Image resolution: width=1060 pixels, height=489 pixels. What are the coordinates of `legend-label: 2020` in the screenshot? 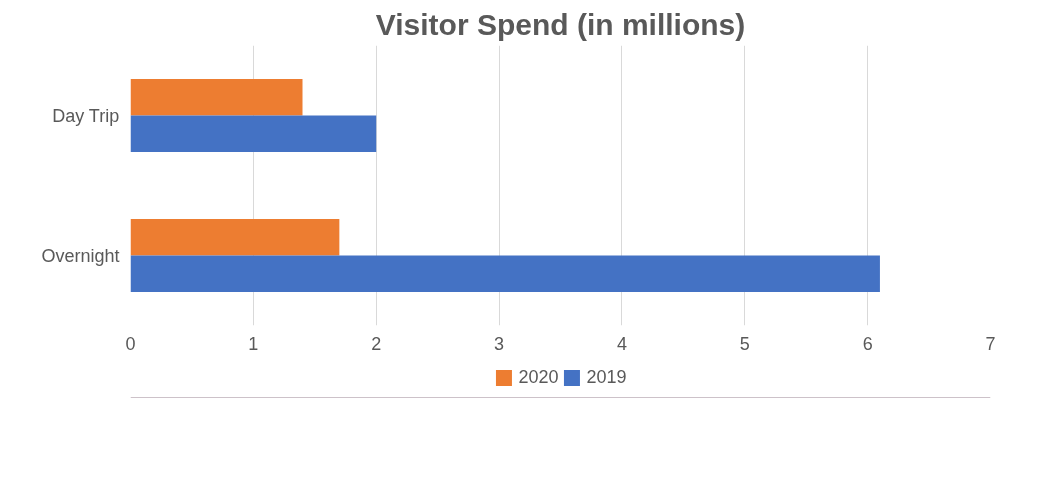 It's located at (538, 377).